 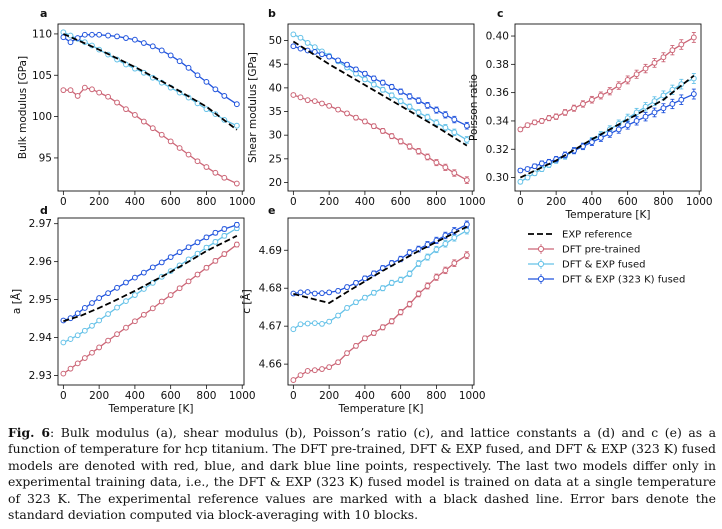 I want to click on axes-frame, so click(x=381, y=107).